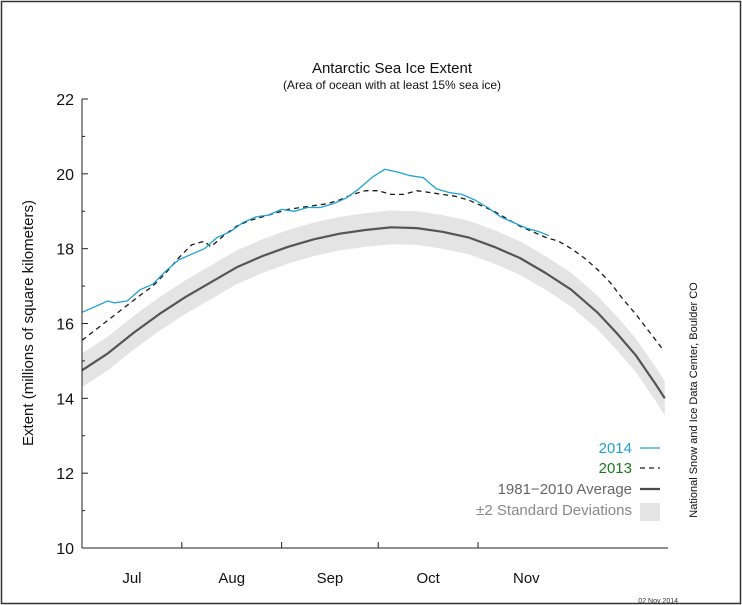  Describe the element at coordinates (28, 323) in the screenshot. I see `y-axis-label: Extent (millions of square kilometers)` at that location.